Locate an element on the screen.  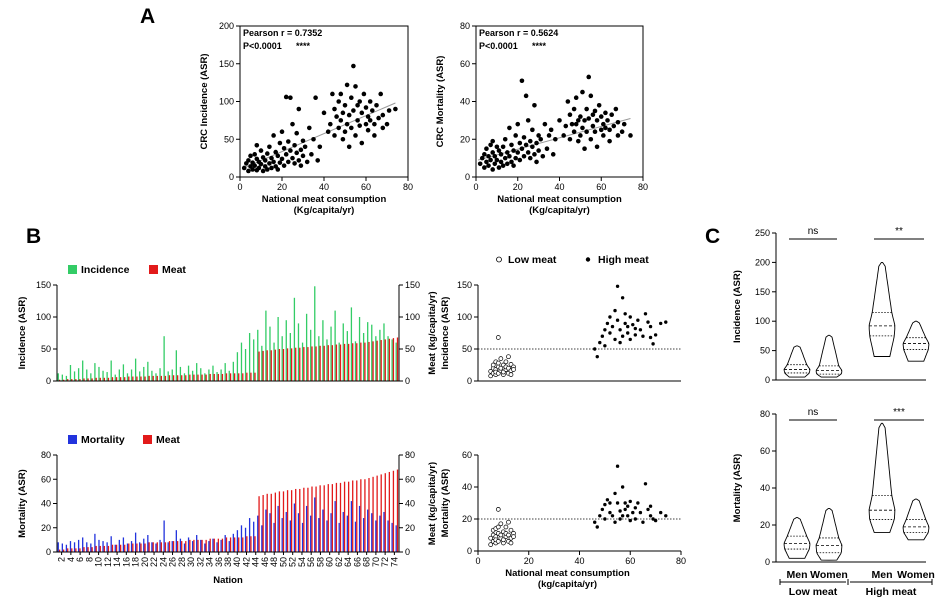
B2-x-tick-label: 22 is located at coordinates (154, 562).